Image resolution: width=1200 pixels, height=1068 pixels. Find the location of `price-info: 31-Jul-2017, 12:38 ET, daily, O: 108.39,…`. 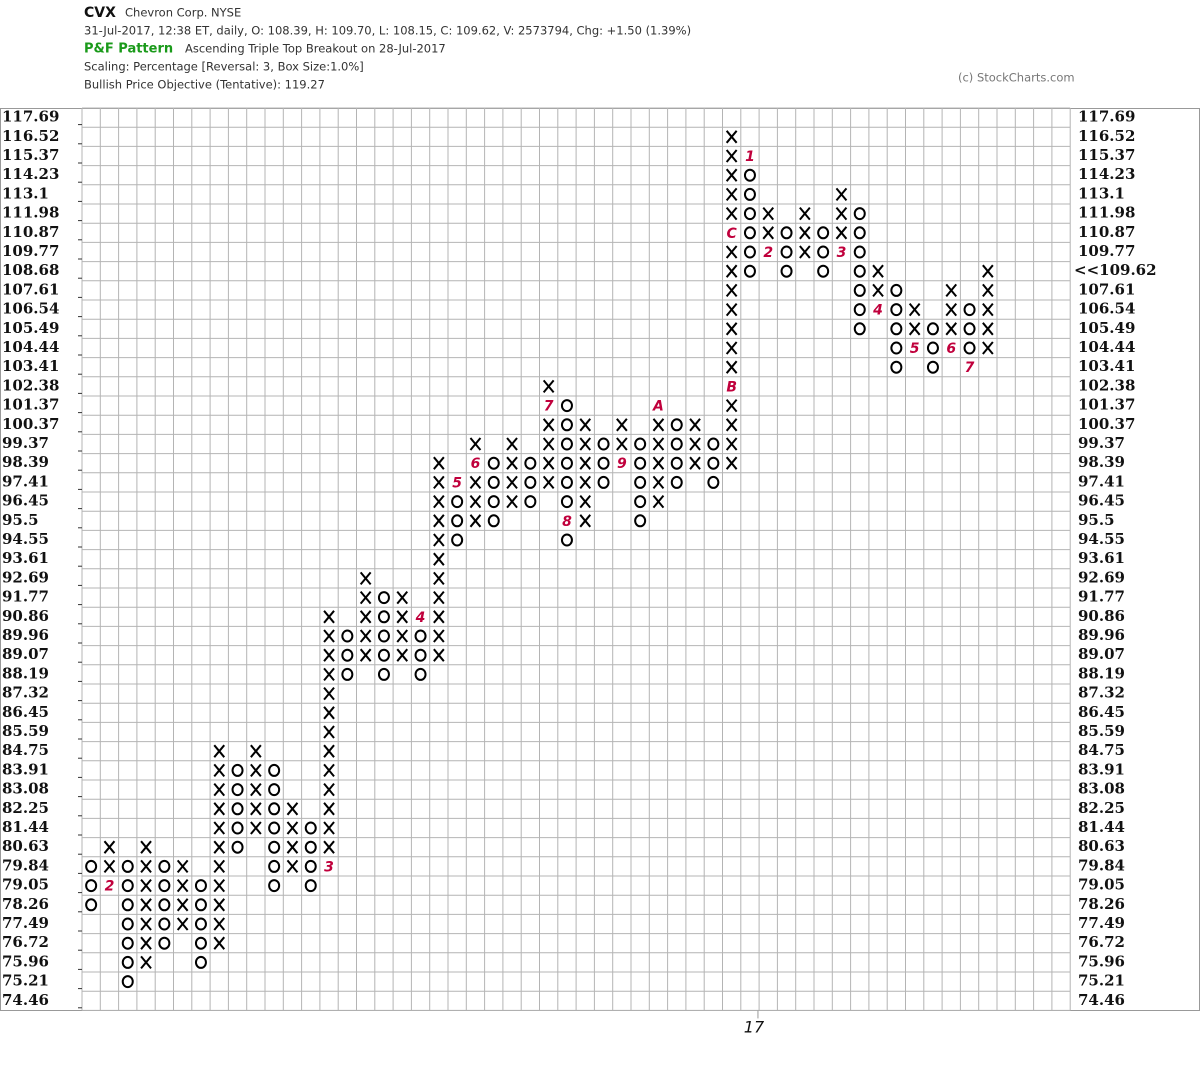

price-info: 31-Jul-2017, 12:38 ET, daily, O: 108.39,… is located at coordinates (387, 31).